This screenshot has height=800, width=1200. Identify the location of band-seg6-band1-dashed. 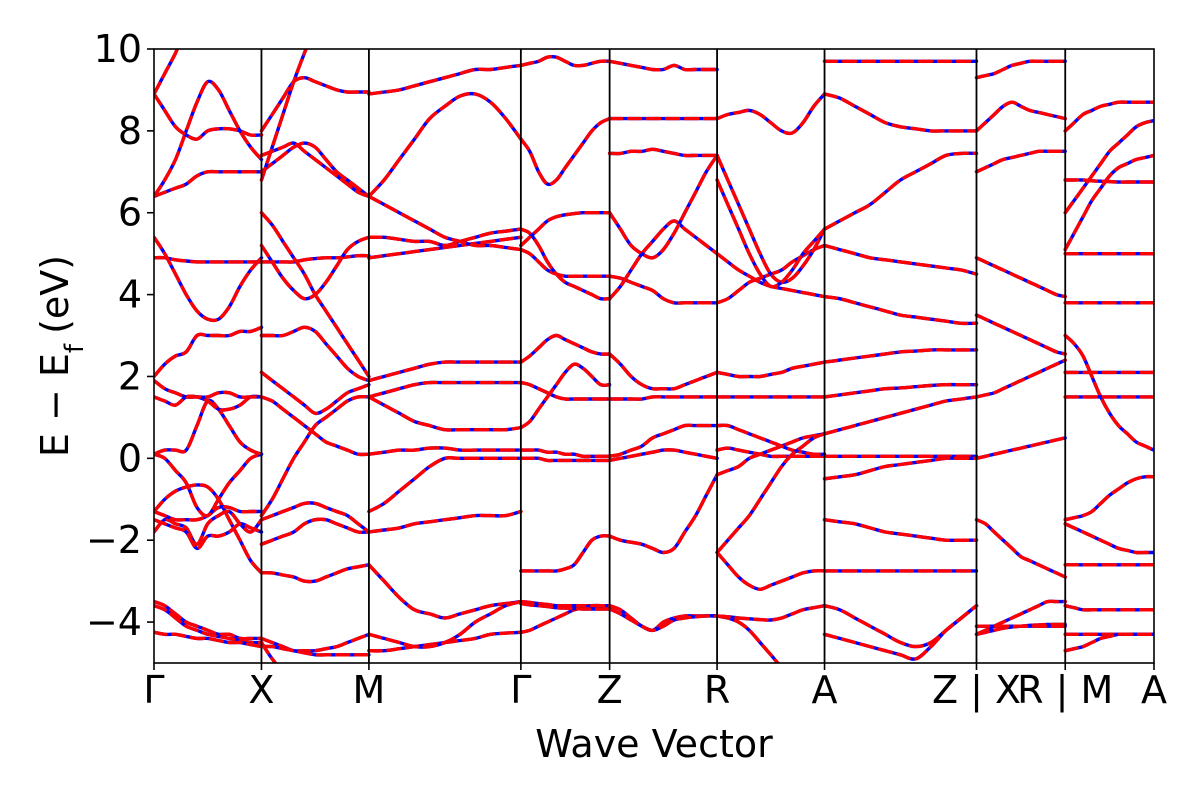
(900, 415).